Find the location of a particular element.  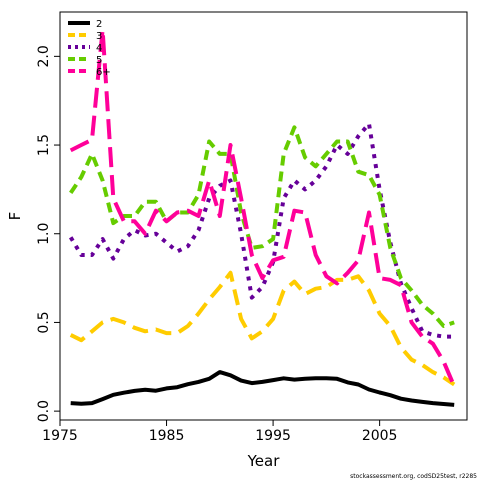

y-axis: 0.0 0.5 1.0 1.5 2.0 is located at coordinates (48, 233).